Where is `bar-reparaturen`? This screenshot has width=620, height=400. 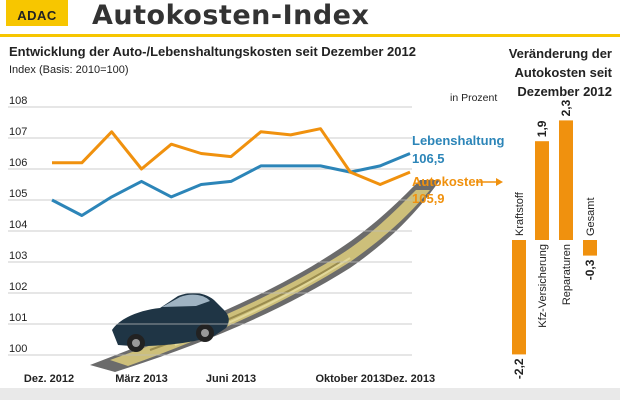 bar-reparaturen is located at coordinates (566, 180).